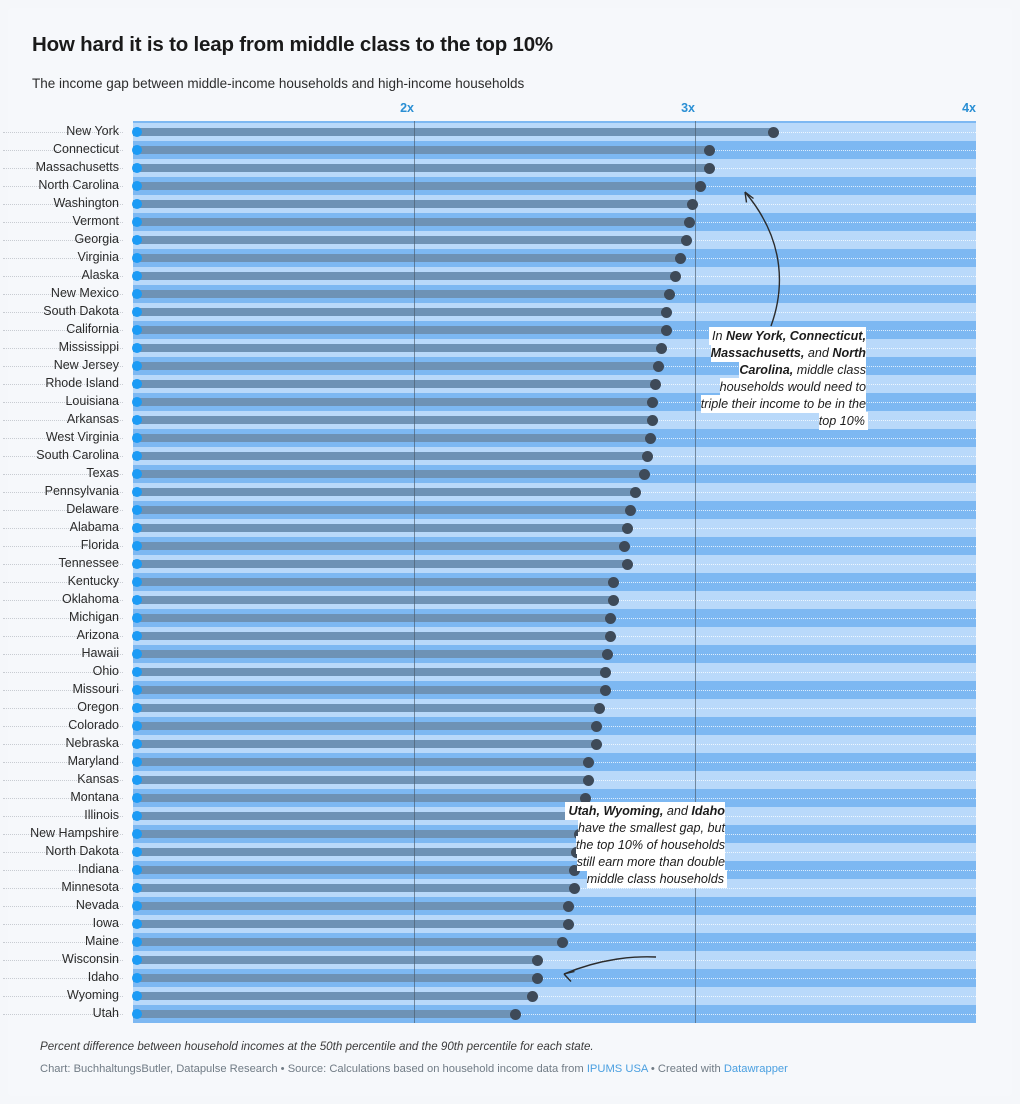 The width and height of the screenshot is (1020, 1104). What do you see at coordinates (489, 744) in the screenshot?
I see `table-row: Nebraska` at bounding box center [489, 744].